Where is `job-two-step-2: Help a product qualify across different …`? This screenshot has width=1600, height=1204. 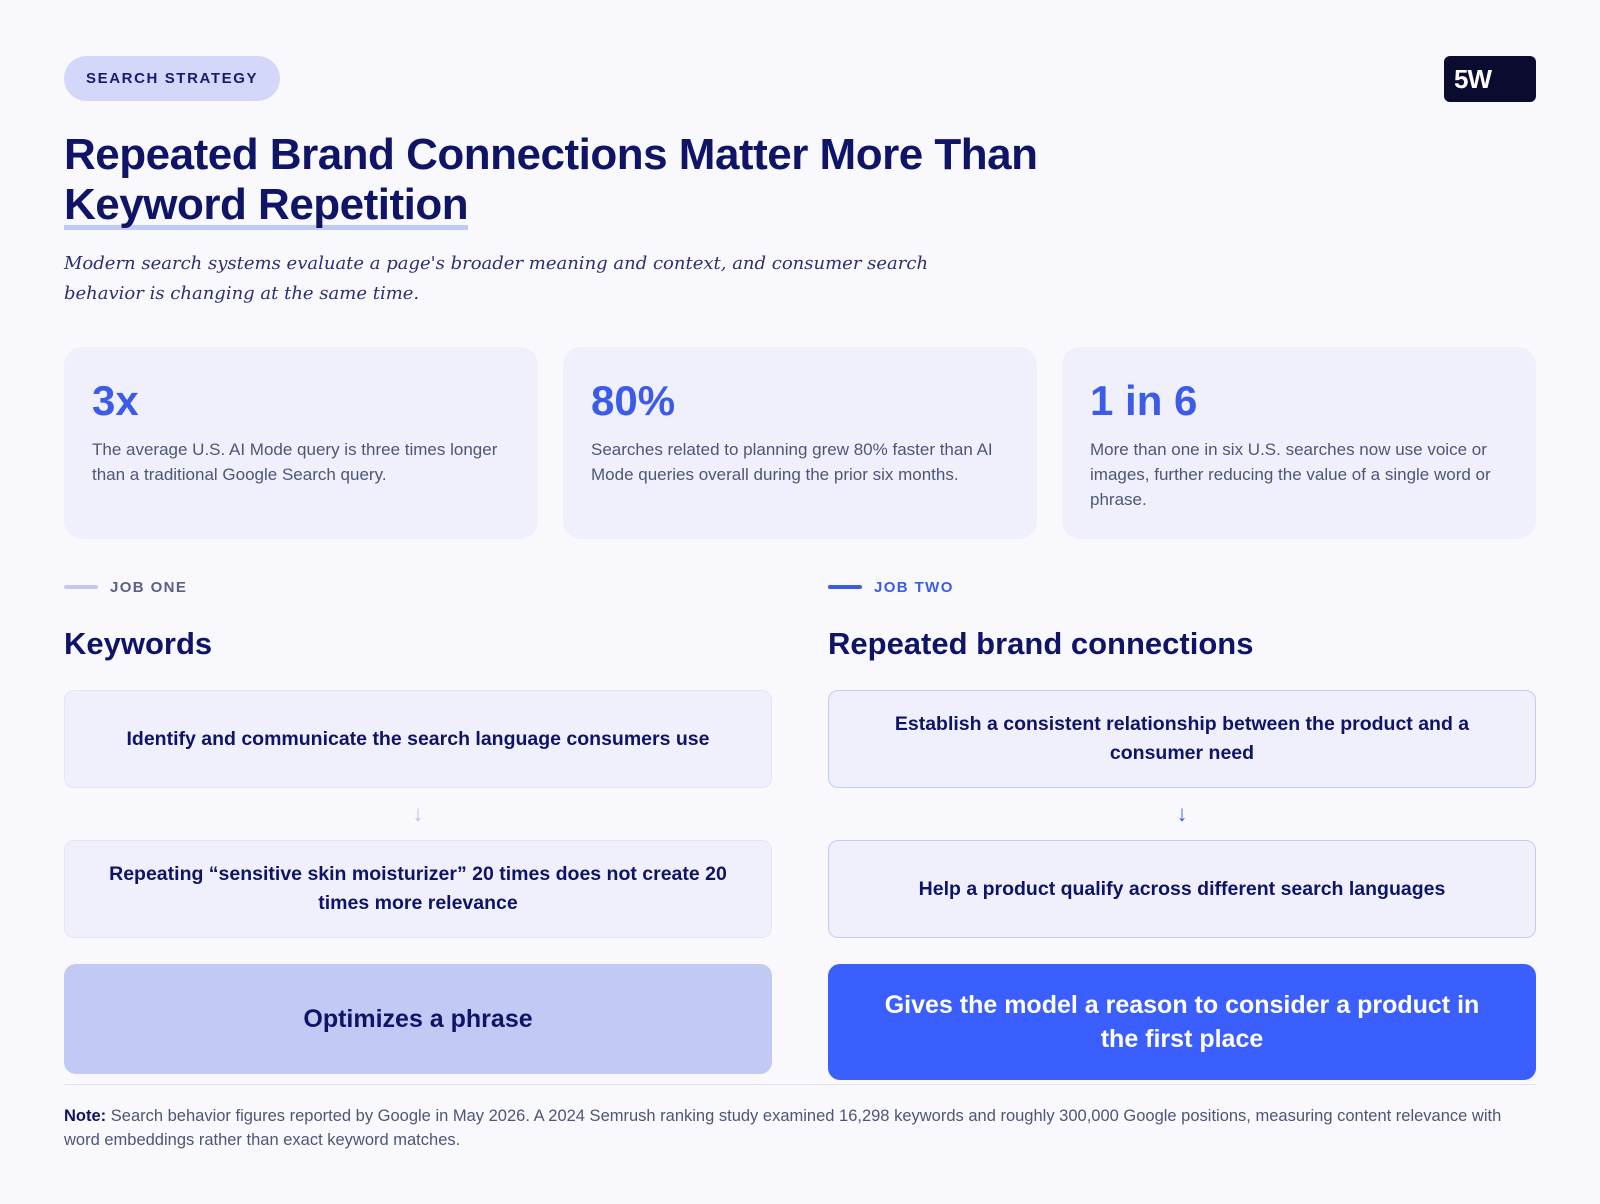 job-two-step-2: Help a product qualify across different … is located at coordinates (1182, 889).